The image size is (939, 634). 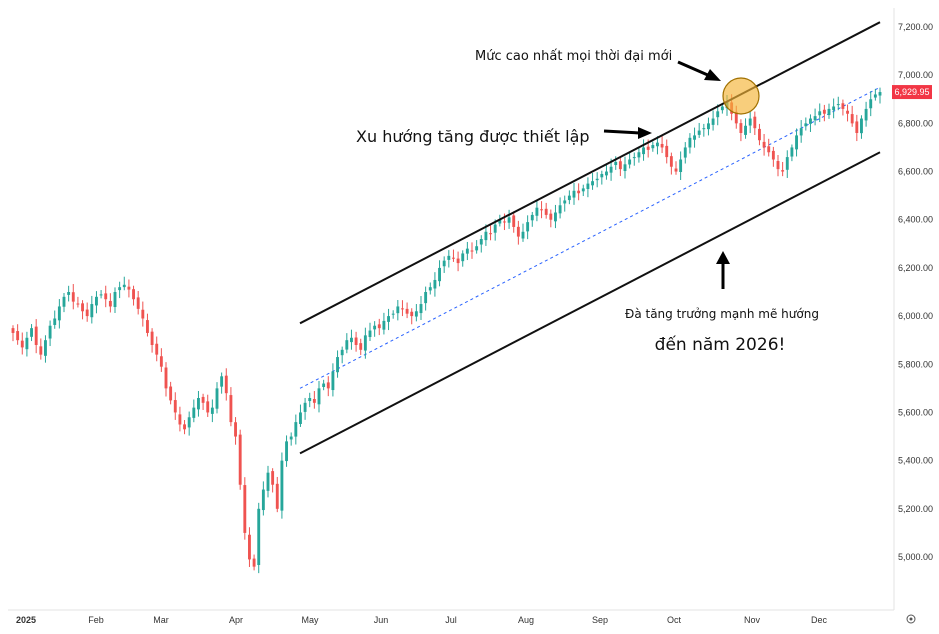 What do you see at coordinates (915, 172) in the screenshot?
I see `y-tick-label: 6,600.00` at bounding box center [915, 172].